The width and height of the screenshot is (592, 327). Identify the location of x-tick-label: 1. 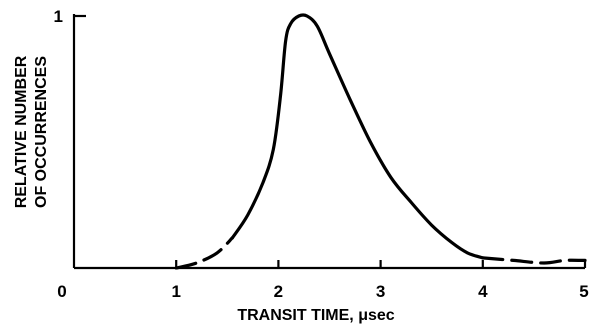
(175, 291).